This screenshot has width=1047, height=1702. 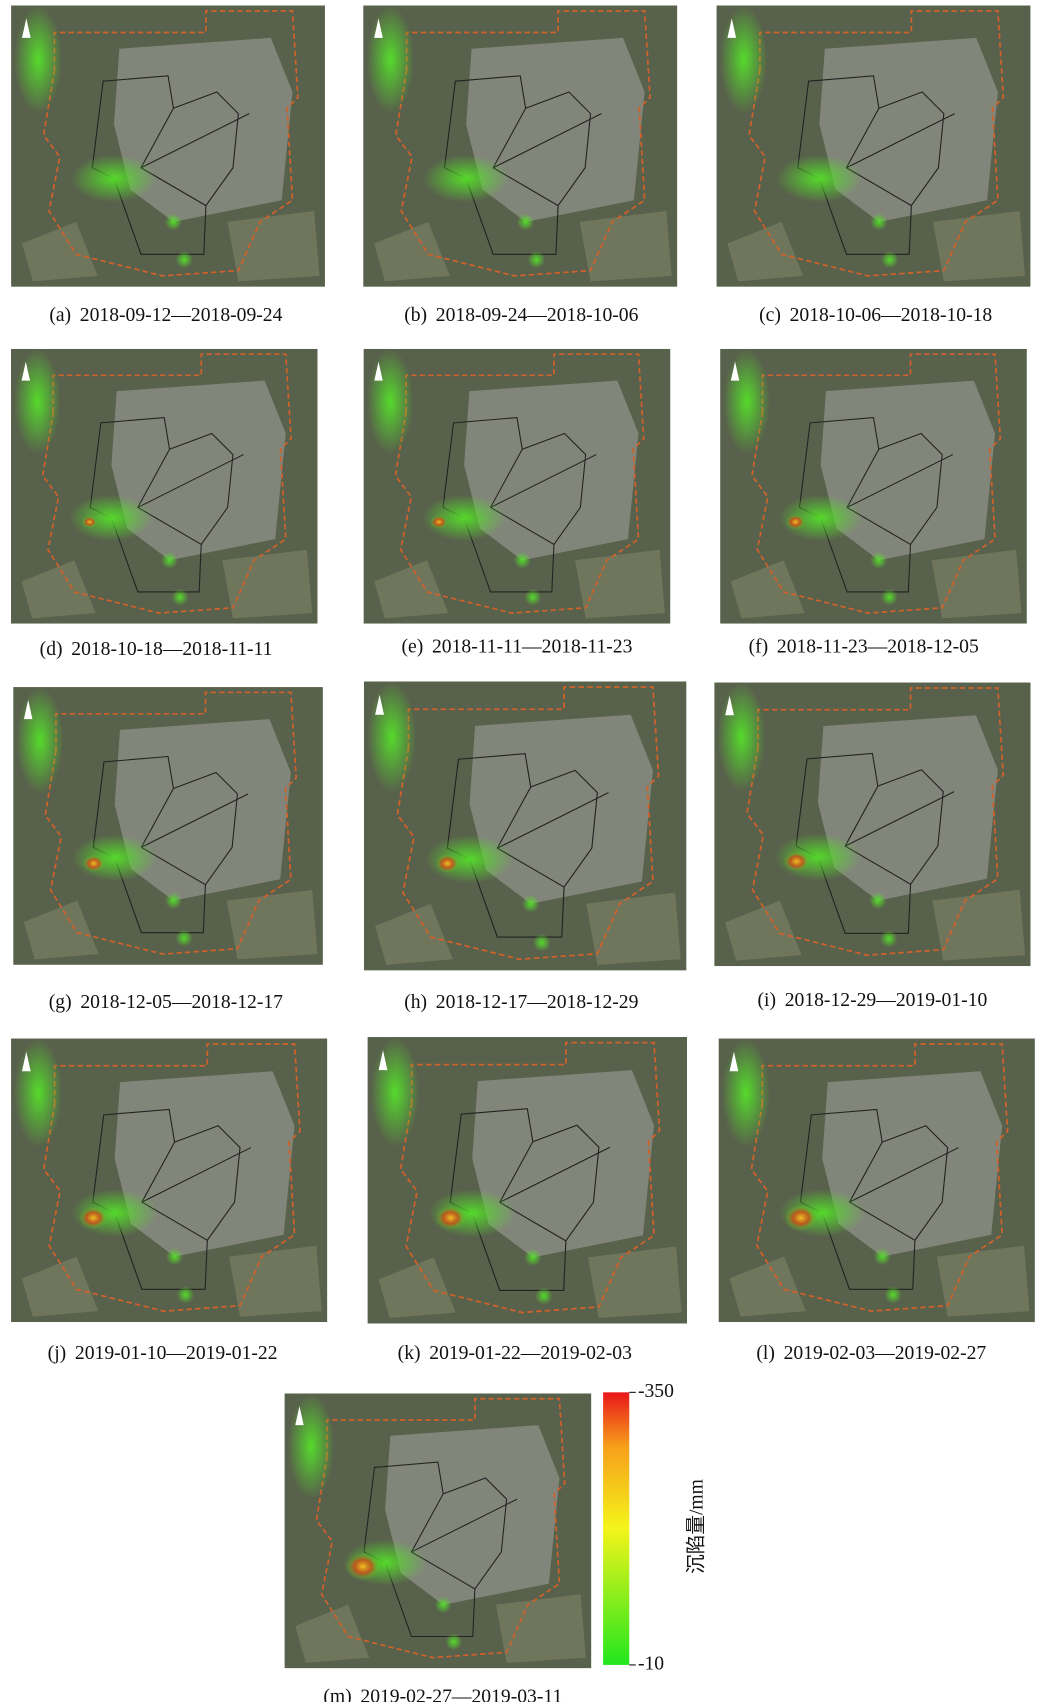 I want to click on map-panel: (k) 2019-01-22—2019-02-03, so click(x=527, y=1200).